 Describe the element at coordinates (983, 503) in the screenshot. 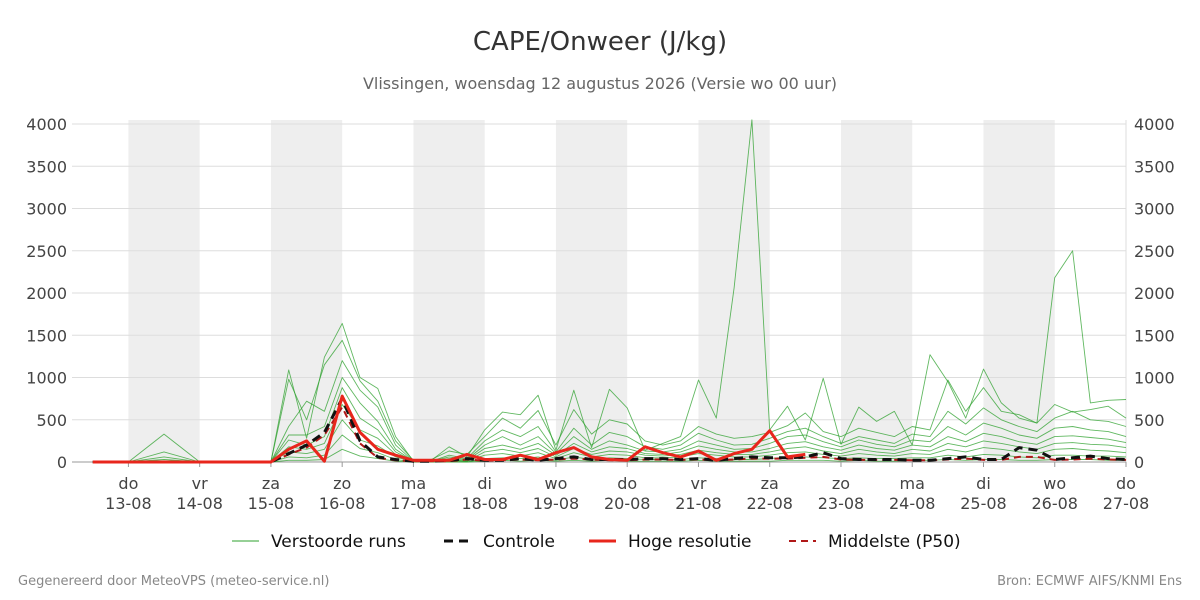

I see `x-tick-date: 25-08` at that location.